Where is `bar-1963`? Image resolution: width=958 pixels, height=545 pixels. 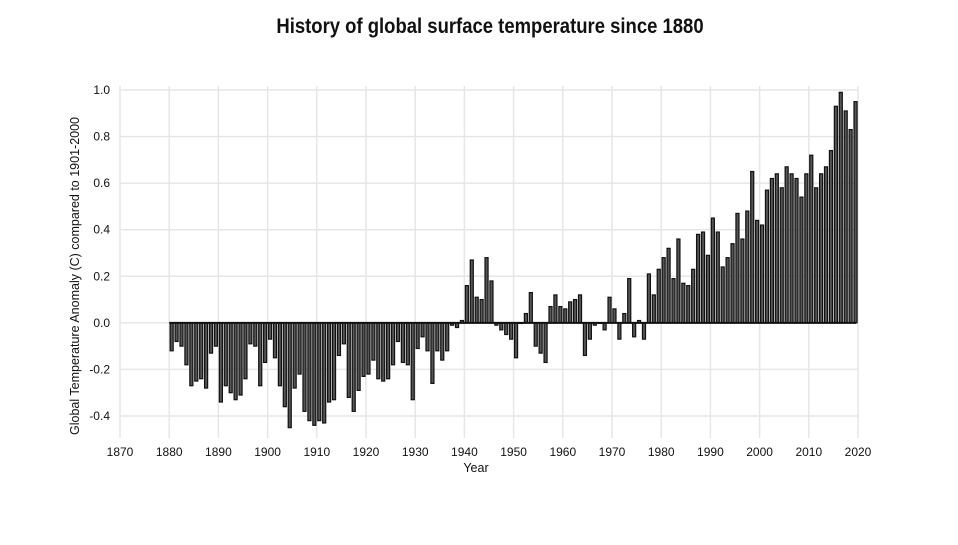 bar-1963 is located at coordinates (580, 309).